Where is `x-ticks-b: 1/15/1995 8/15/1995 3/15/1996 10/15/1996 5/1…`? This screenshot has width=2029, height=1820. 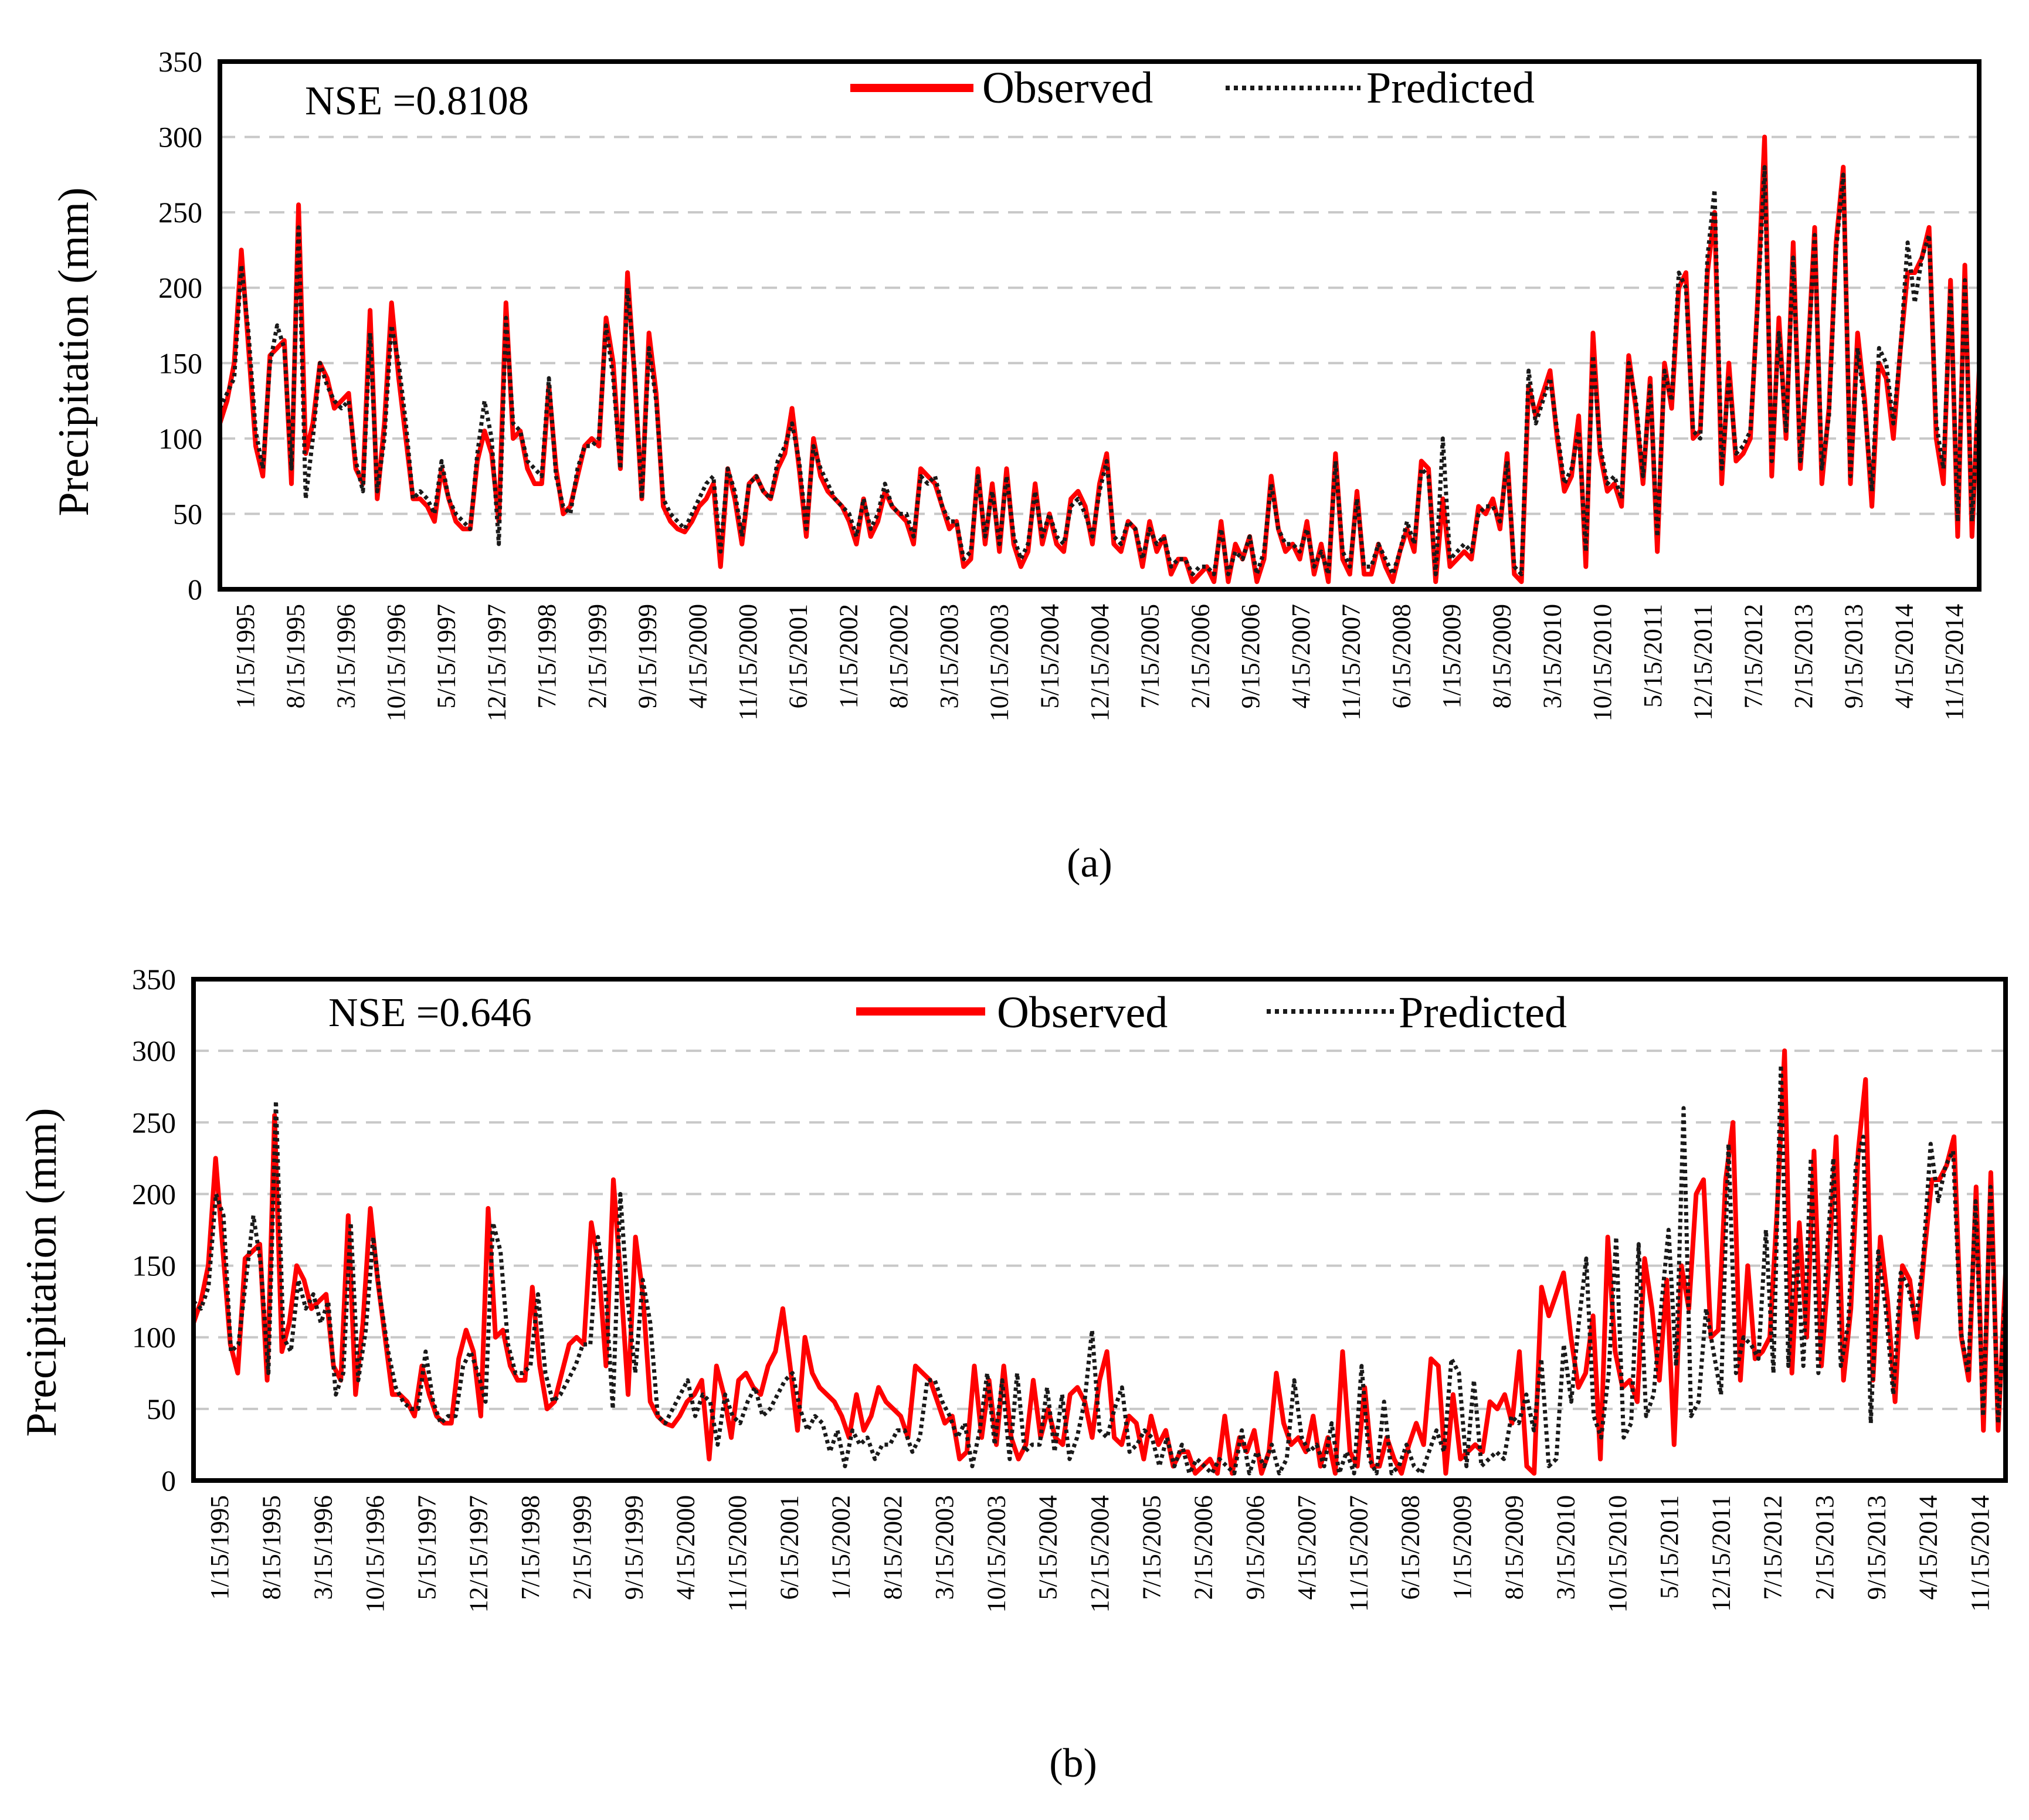
x-ticks-b: 1/15/1995 8/15/1995 3/15/1996 10/15/1996 5/1… is located at coordinates (1099, 1553).